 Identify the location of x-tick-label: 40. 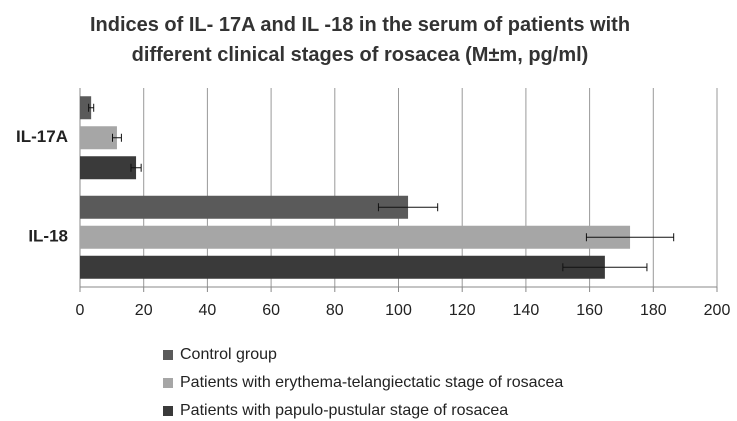
(208, 310).